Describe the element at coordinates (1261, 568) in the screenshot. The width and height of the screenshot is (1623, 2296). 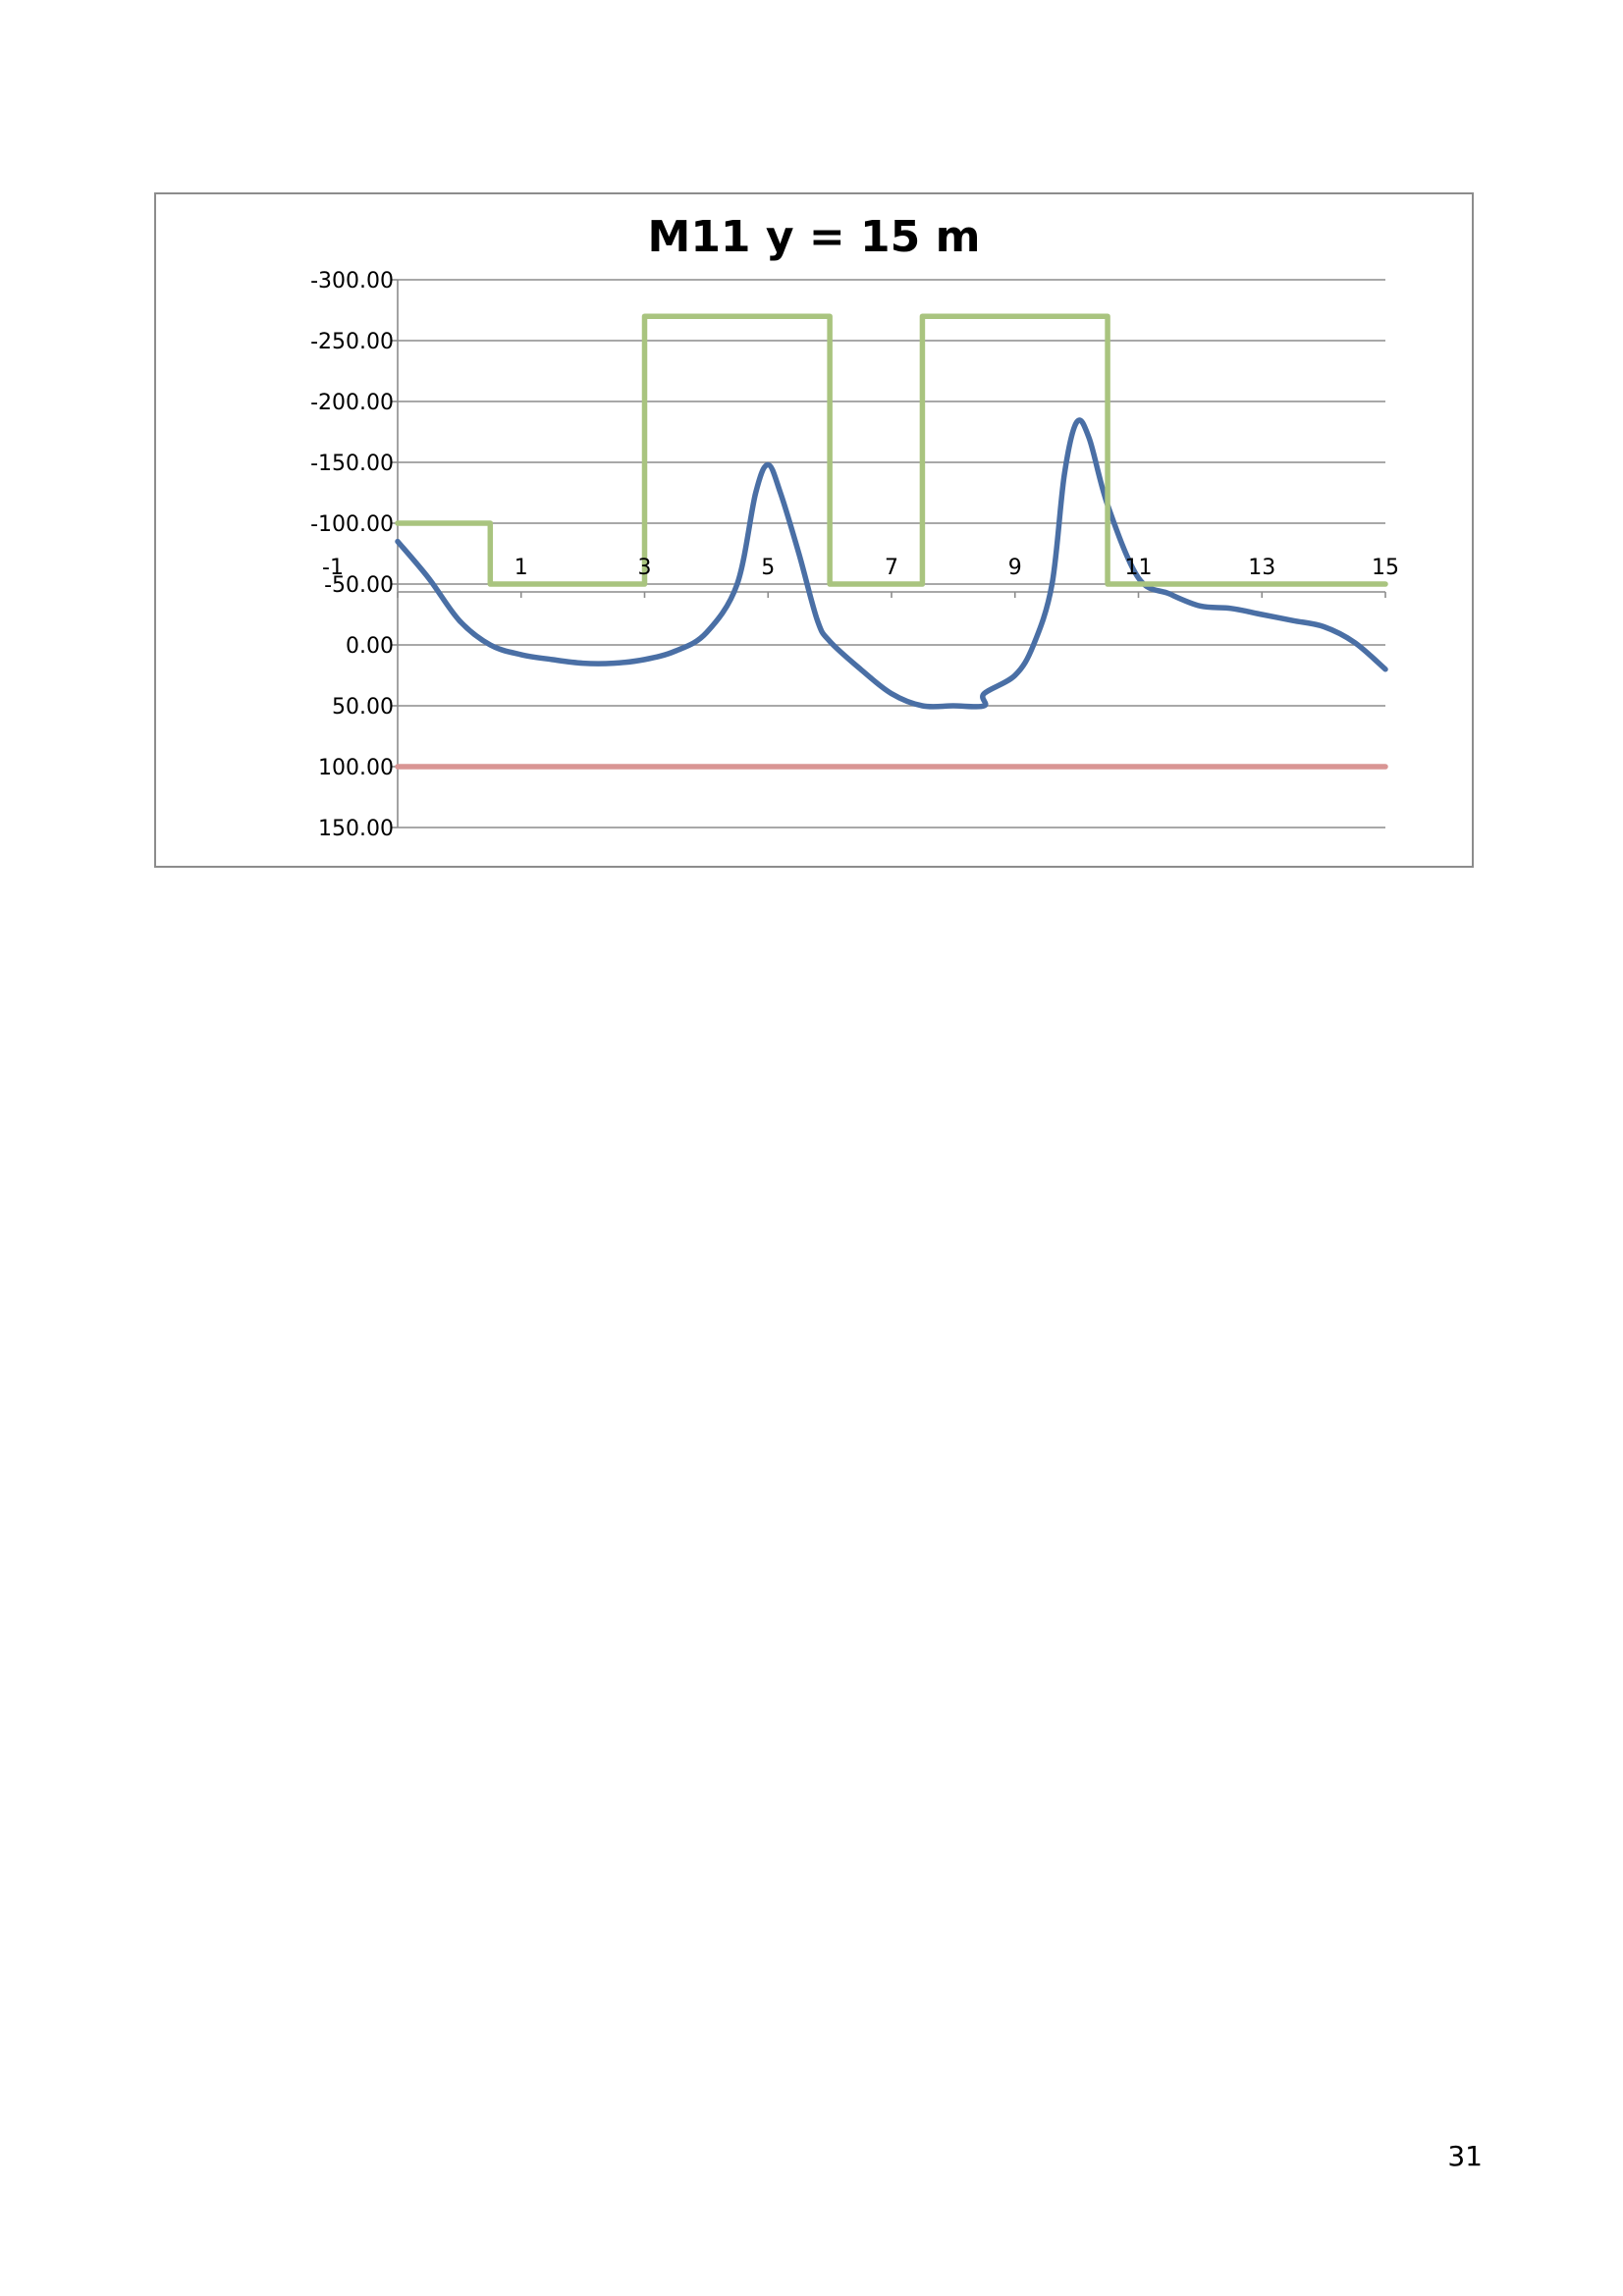
I see `x-tick-label: 13` at that location.